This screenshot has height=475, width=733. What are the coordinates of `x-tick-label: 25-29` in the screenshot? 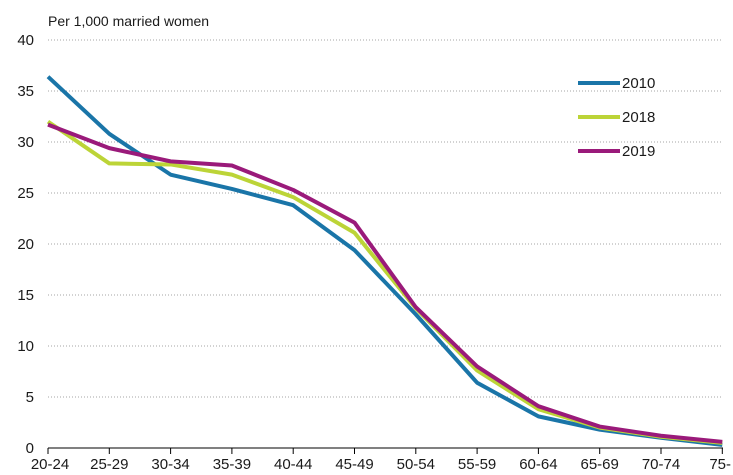 It's located at (109, 464).